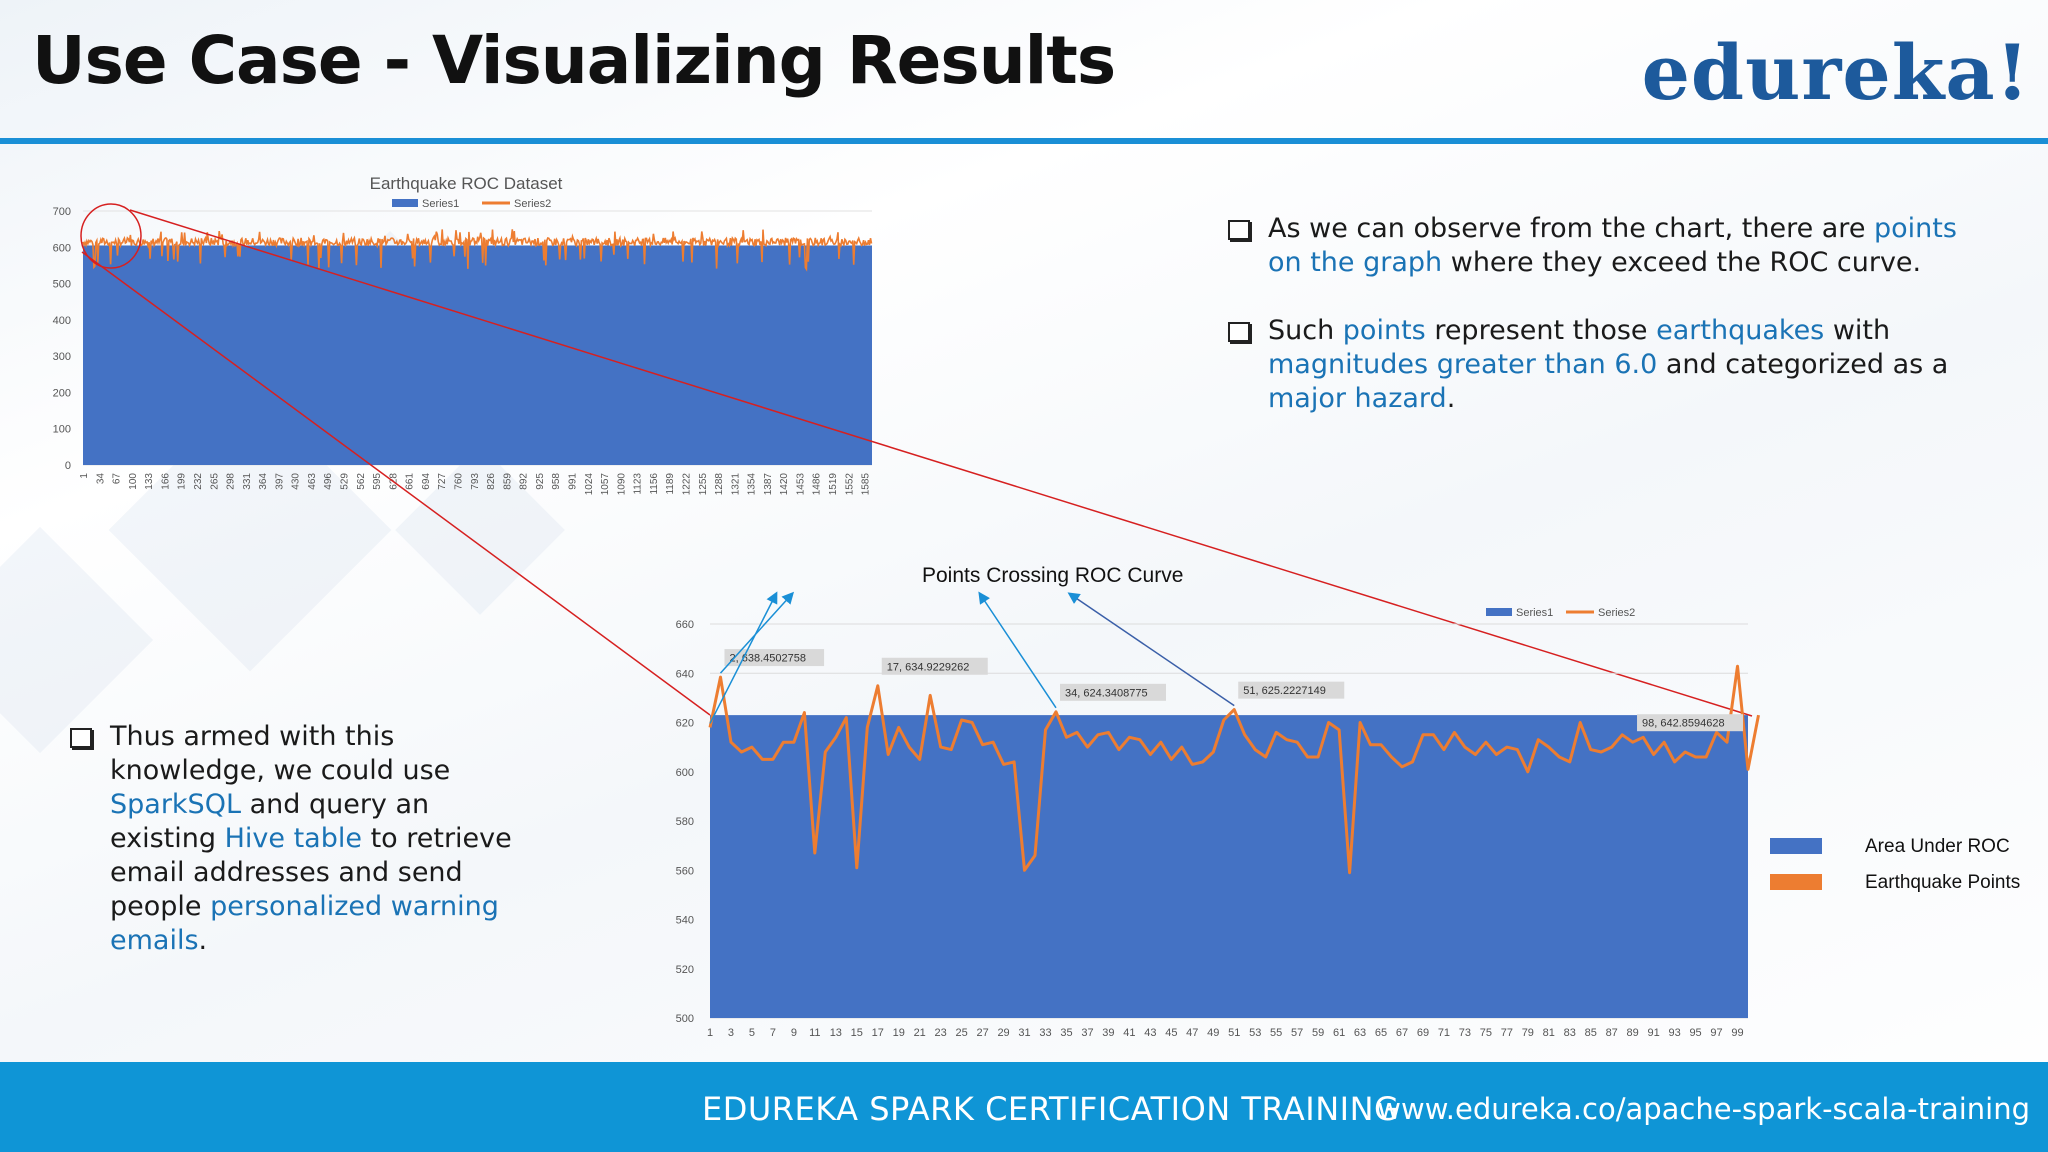  Describe the element at coordinates (296, 481) in the screenshot. I see `x-tick-label: 430` at that location.